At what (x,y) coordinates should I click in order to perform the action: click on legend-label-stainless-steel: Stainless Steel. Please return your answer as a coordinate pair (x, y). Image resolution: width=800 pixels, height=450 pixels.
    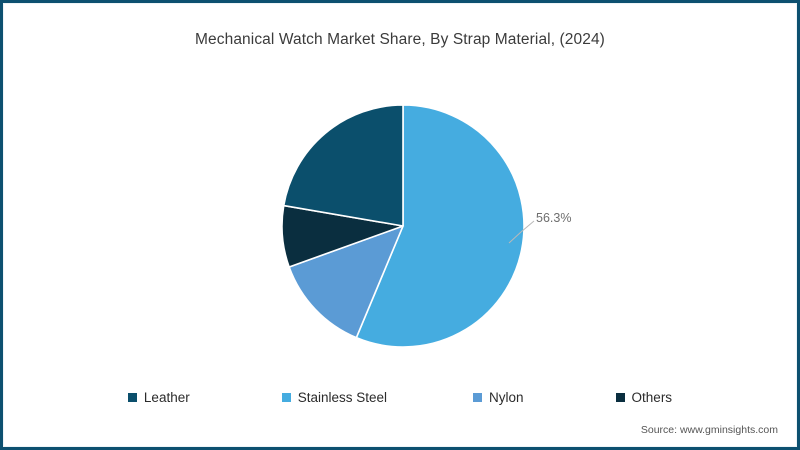
    Looking at the image, I should click on (342, 397).